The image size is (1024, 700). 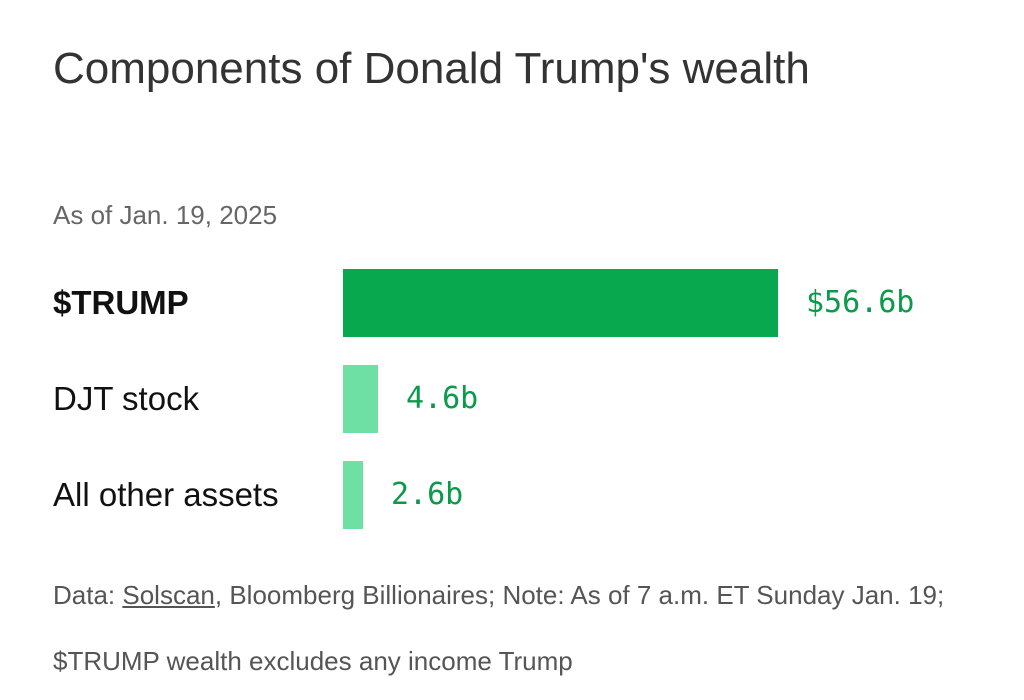 What do you see at coordinates (121, 302) in the screenshot?
I see `category-label-trump: $TRUMP` at bounding box center [121, 302].